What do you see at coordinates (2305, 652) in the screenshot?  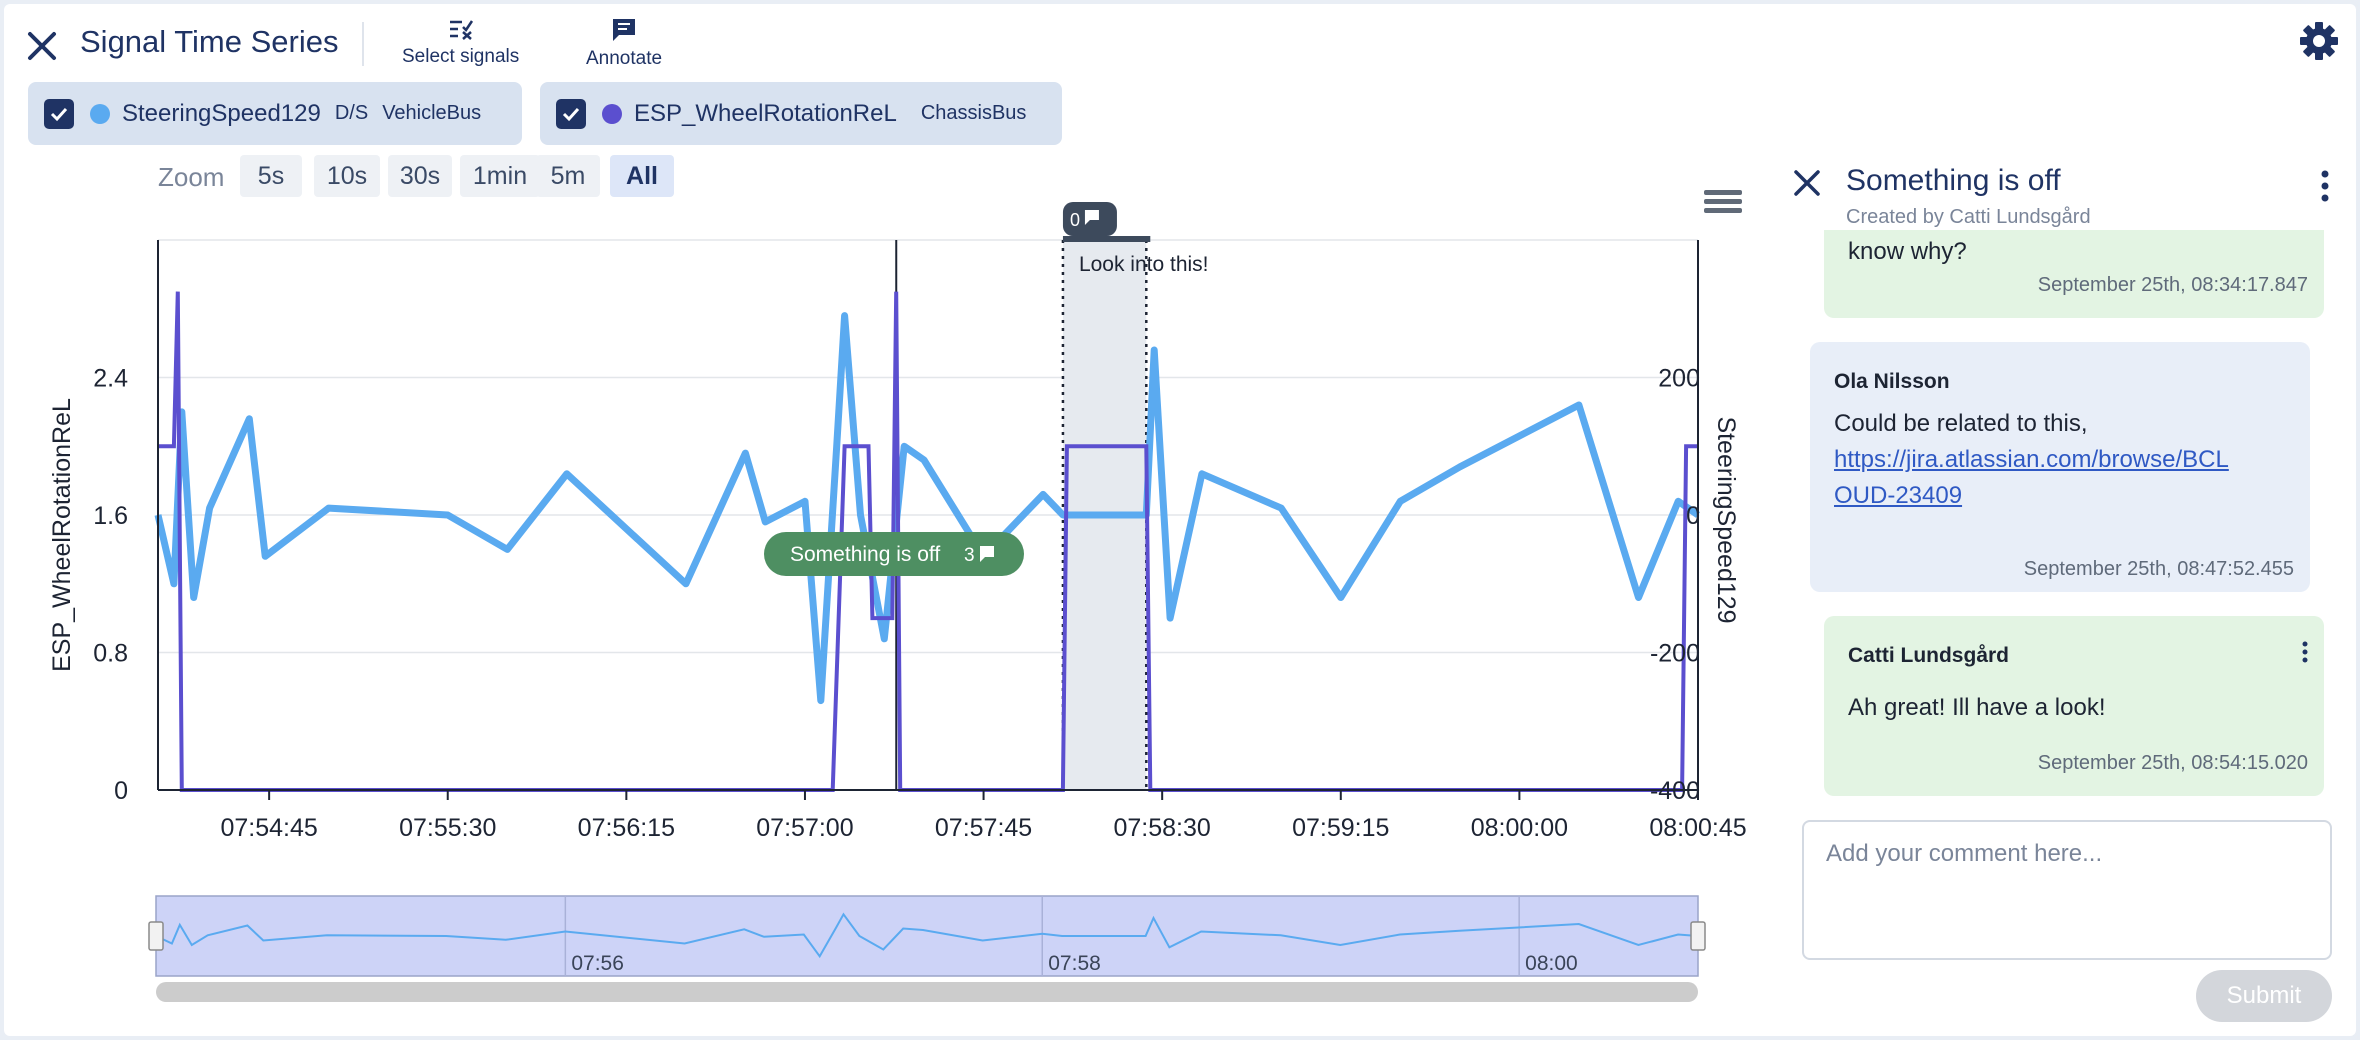 I see `comment-more-icon` at bounding box center [2305, 652].